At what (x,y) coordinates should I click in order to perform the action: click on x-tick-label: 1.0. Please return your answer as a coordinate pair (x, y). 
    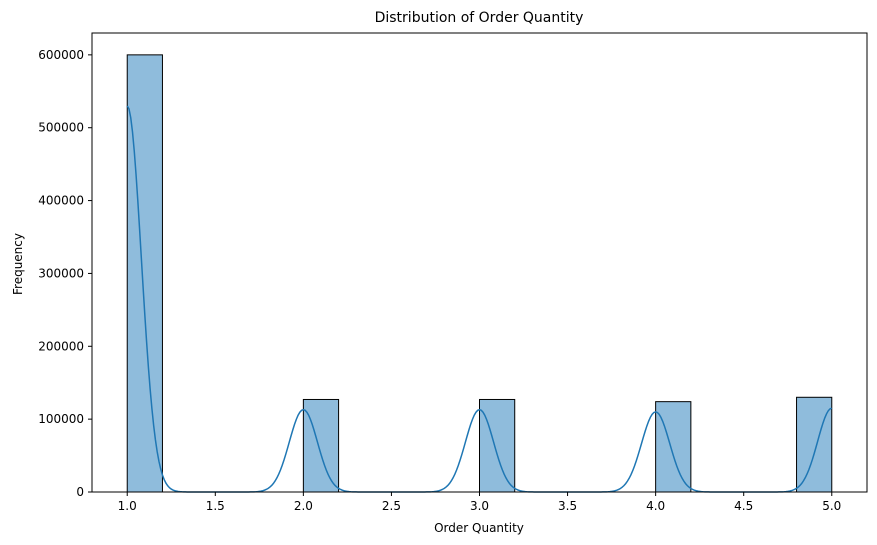
    Looking at the image, I should click on (127, 506).